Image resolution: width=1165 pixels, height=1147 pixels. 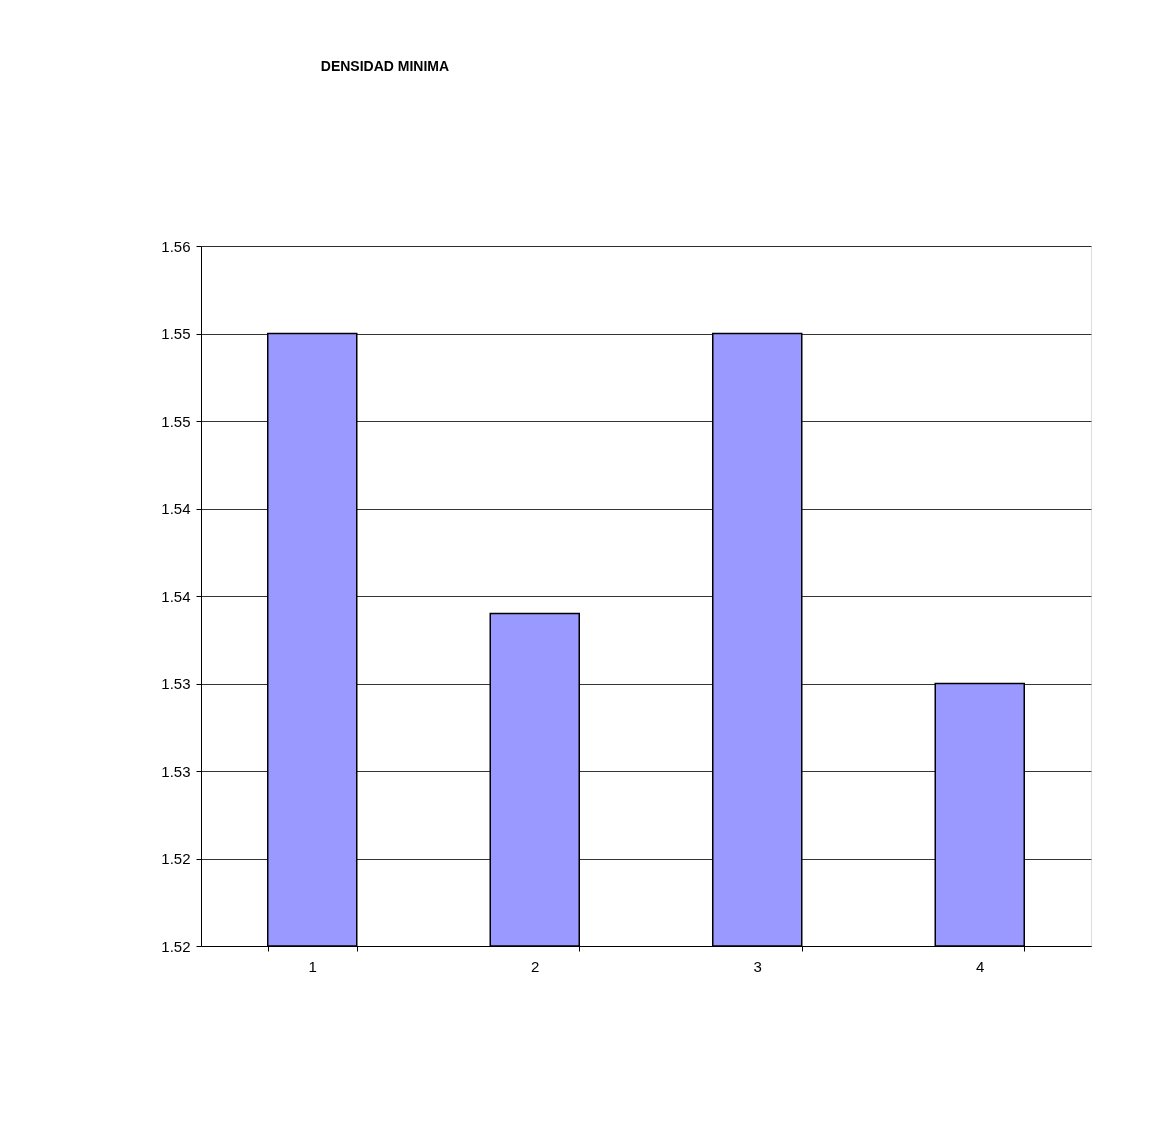 I want to click on y-tick-label: 1.56, so click(x=176, y=246).